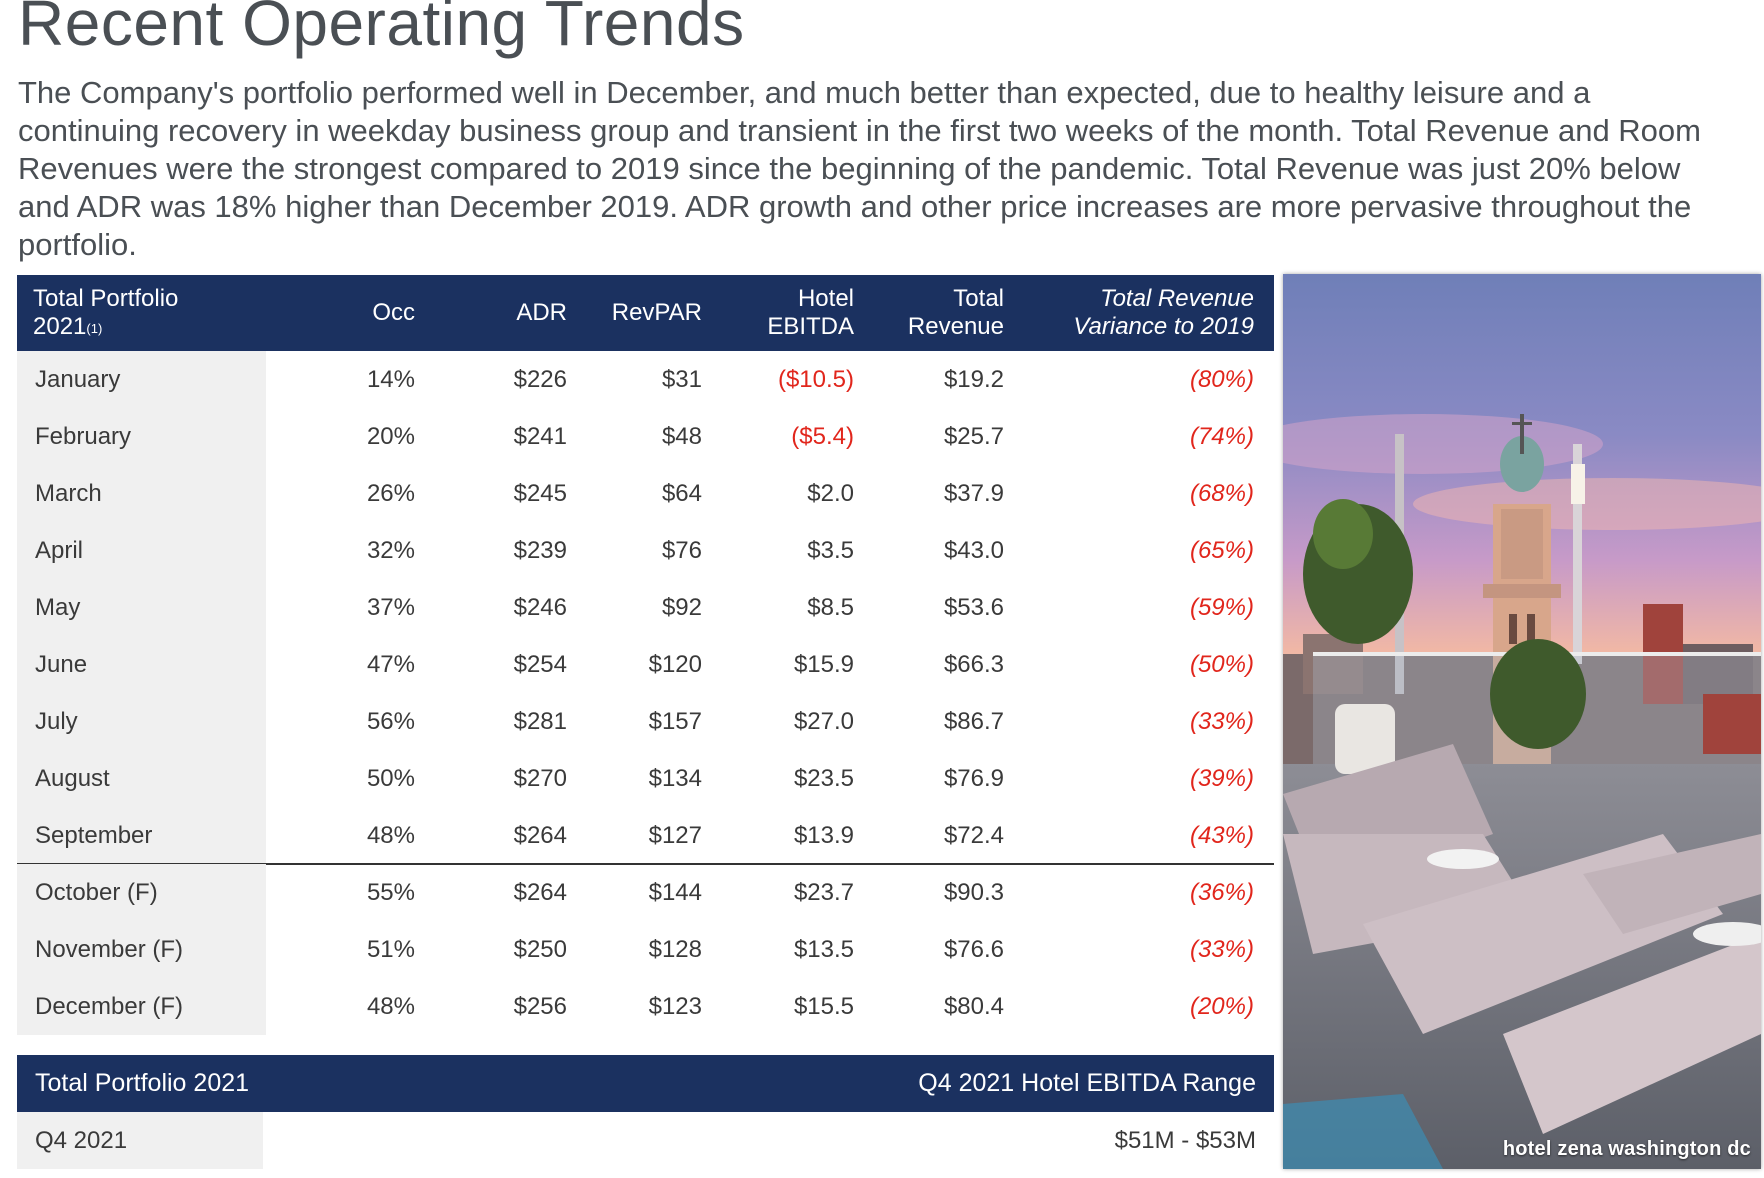 The height and width of the screenshot is (1178, 1764). I want to click on cell-occ: 55%, so click(390, 892).